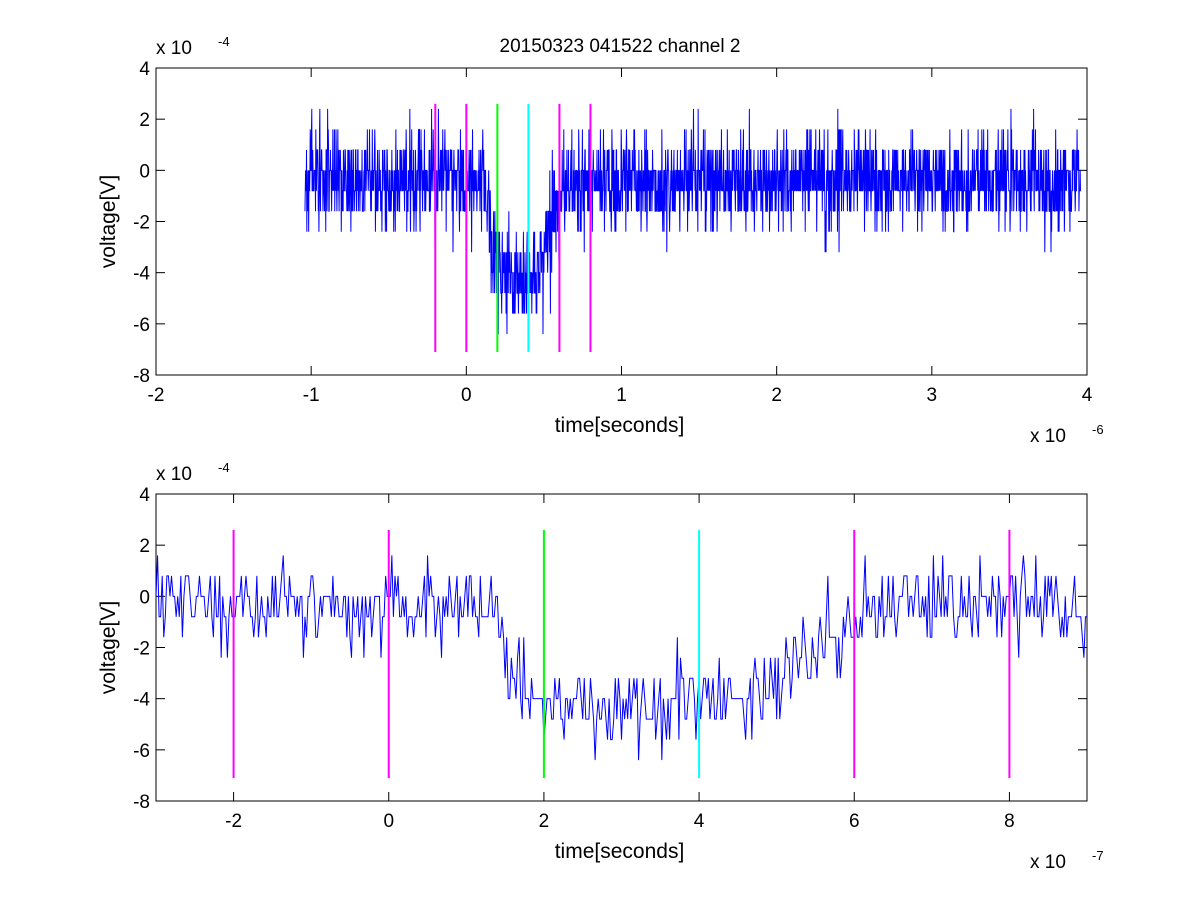 The height and width of the screenshot is (900, 1200). What do you see at coordinates (1009, 821) in the screenshot?
I see `x-tick-label: 8` at bounding box center [1009, 821].